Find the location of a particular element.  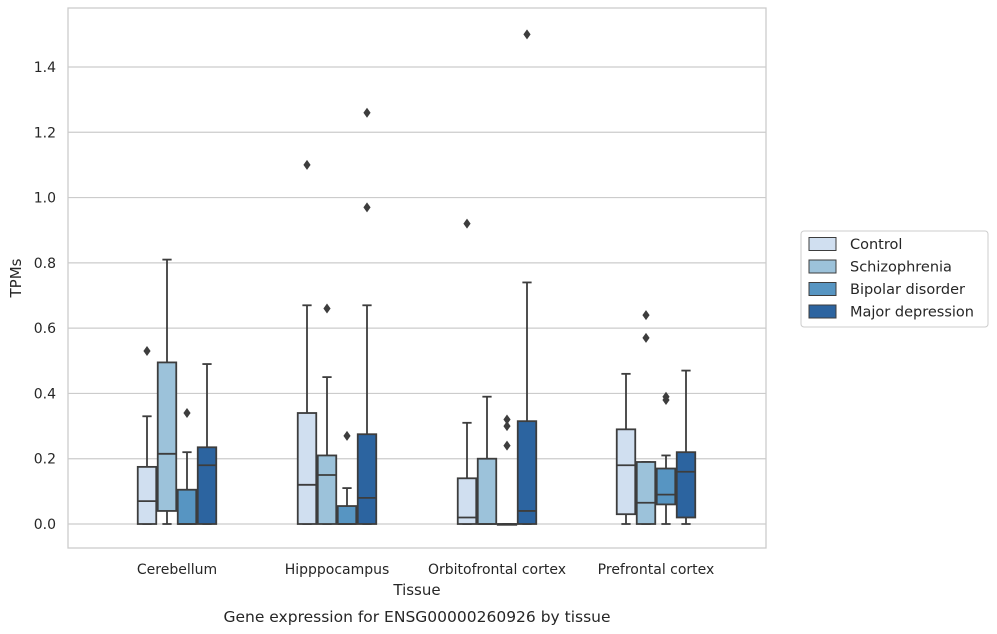

x-tick-label: Cerebellum is located at coordinates (177, 570).